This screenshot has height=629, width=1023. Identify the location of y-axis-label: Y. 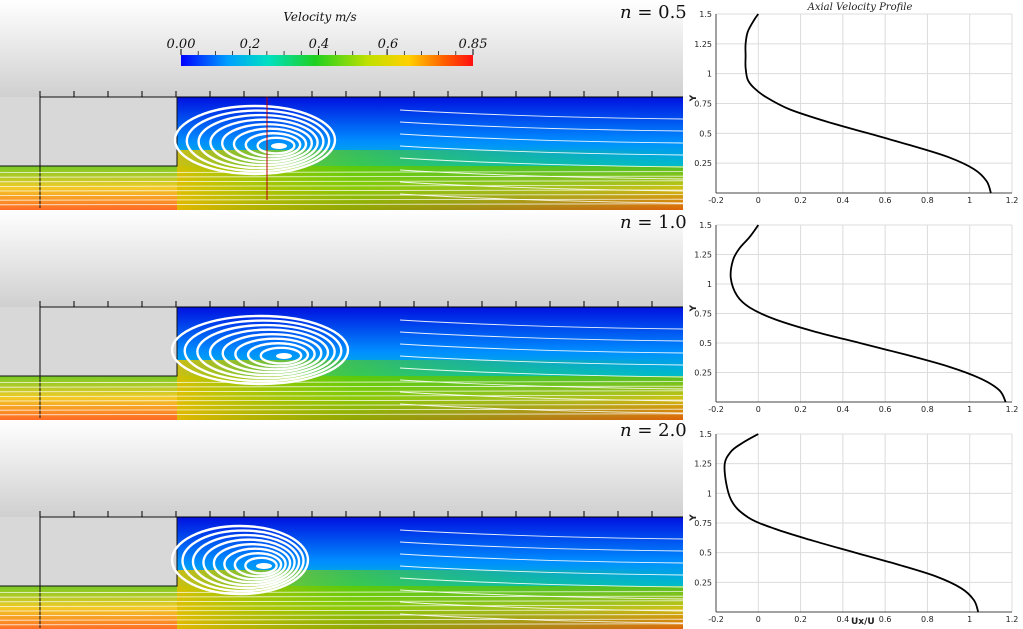
(694, 98).